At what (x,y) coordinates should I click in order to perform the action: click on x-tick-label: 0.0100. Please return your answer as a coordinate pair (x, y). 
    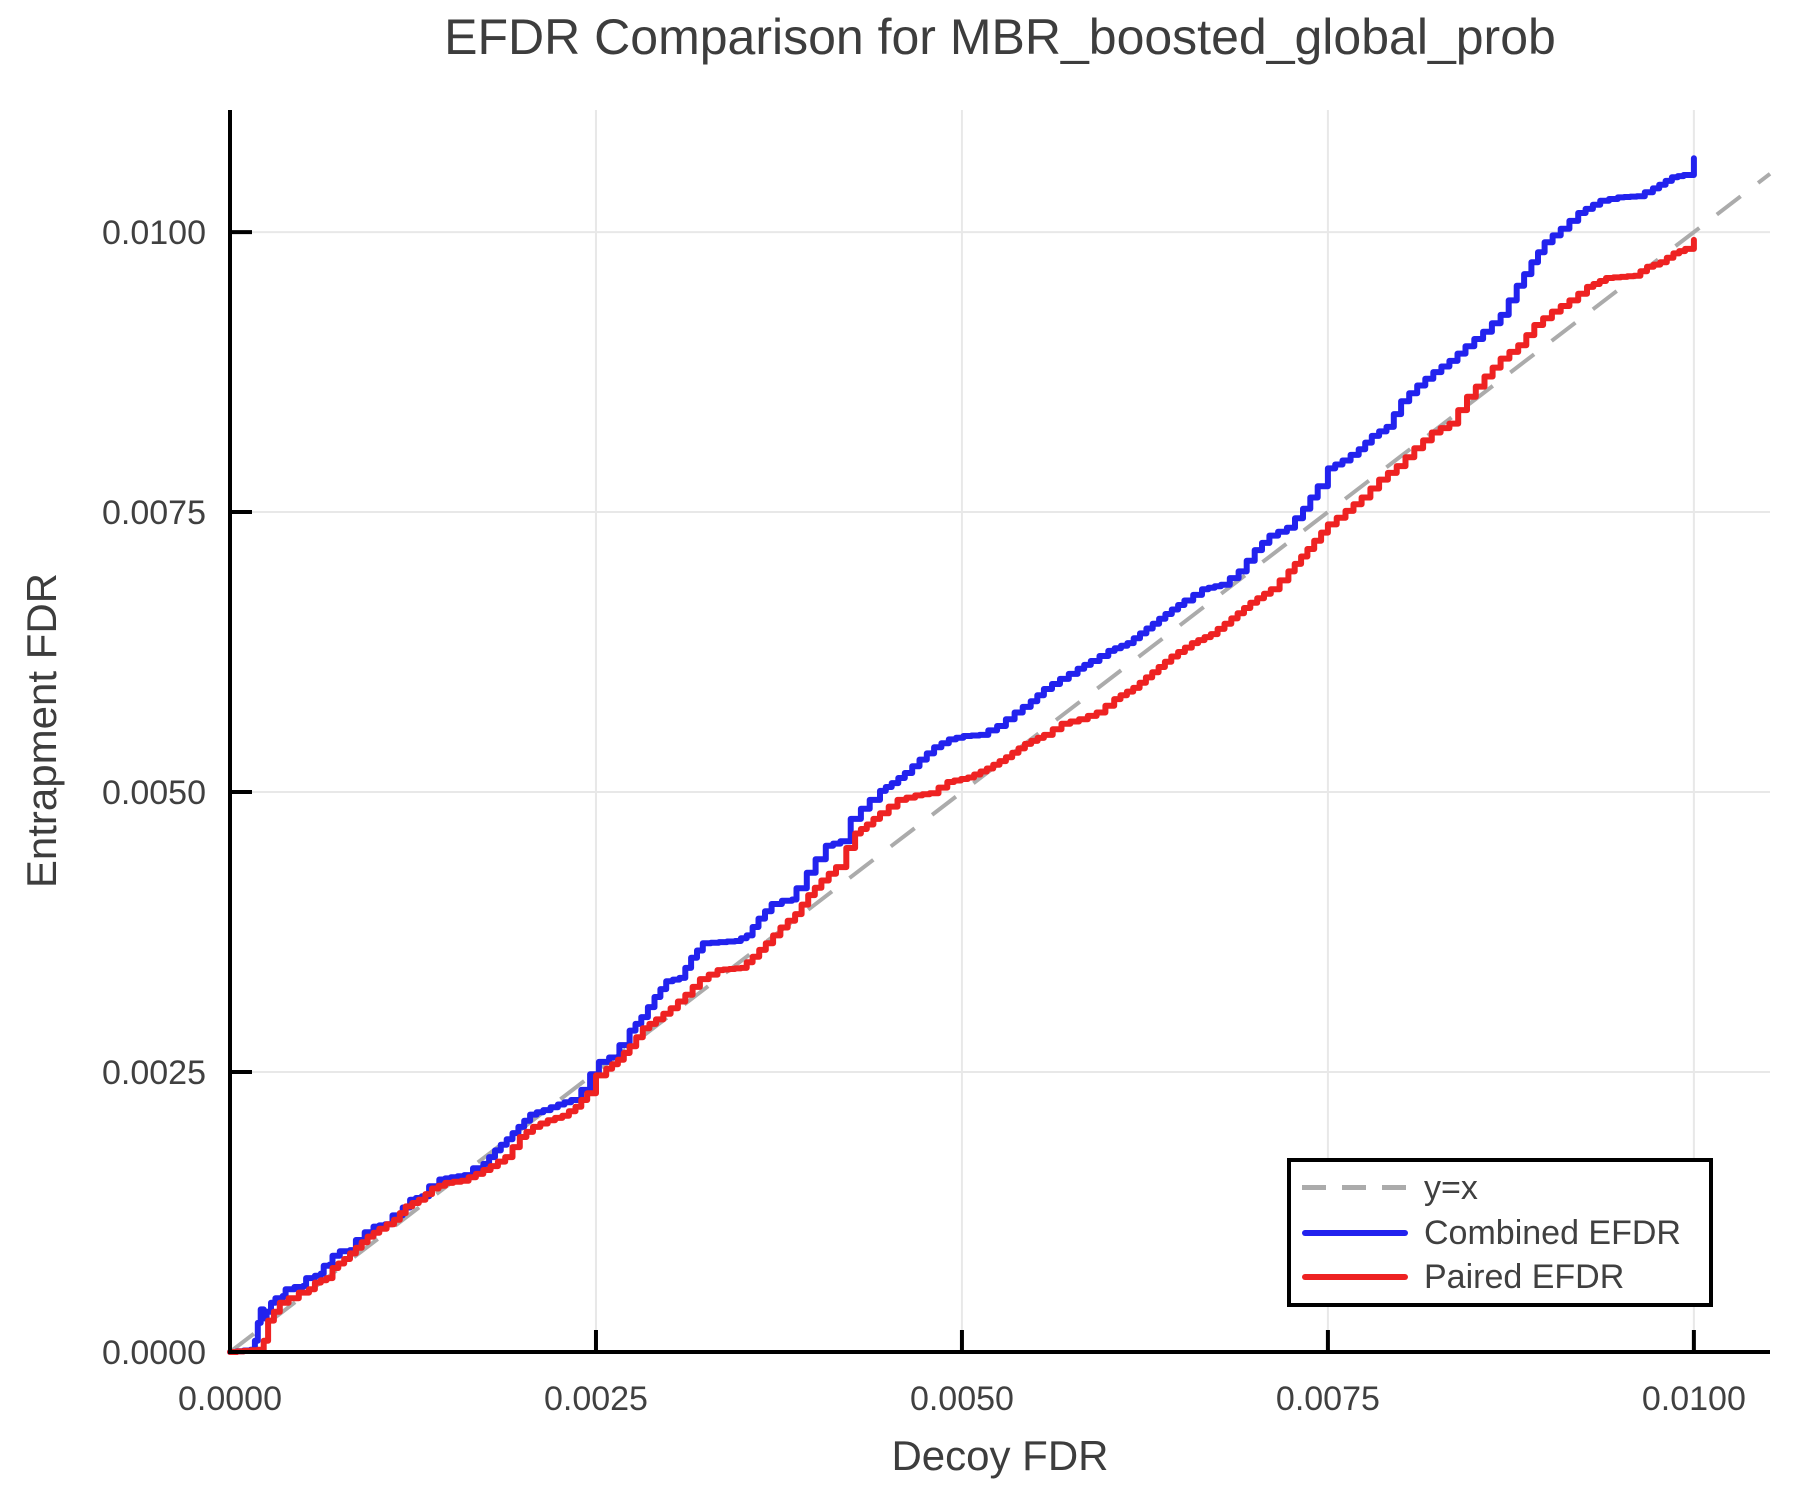
    Looking at the image, I should click on (1694, 1399).